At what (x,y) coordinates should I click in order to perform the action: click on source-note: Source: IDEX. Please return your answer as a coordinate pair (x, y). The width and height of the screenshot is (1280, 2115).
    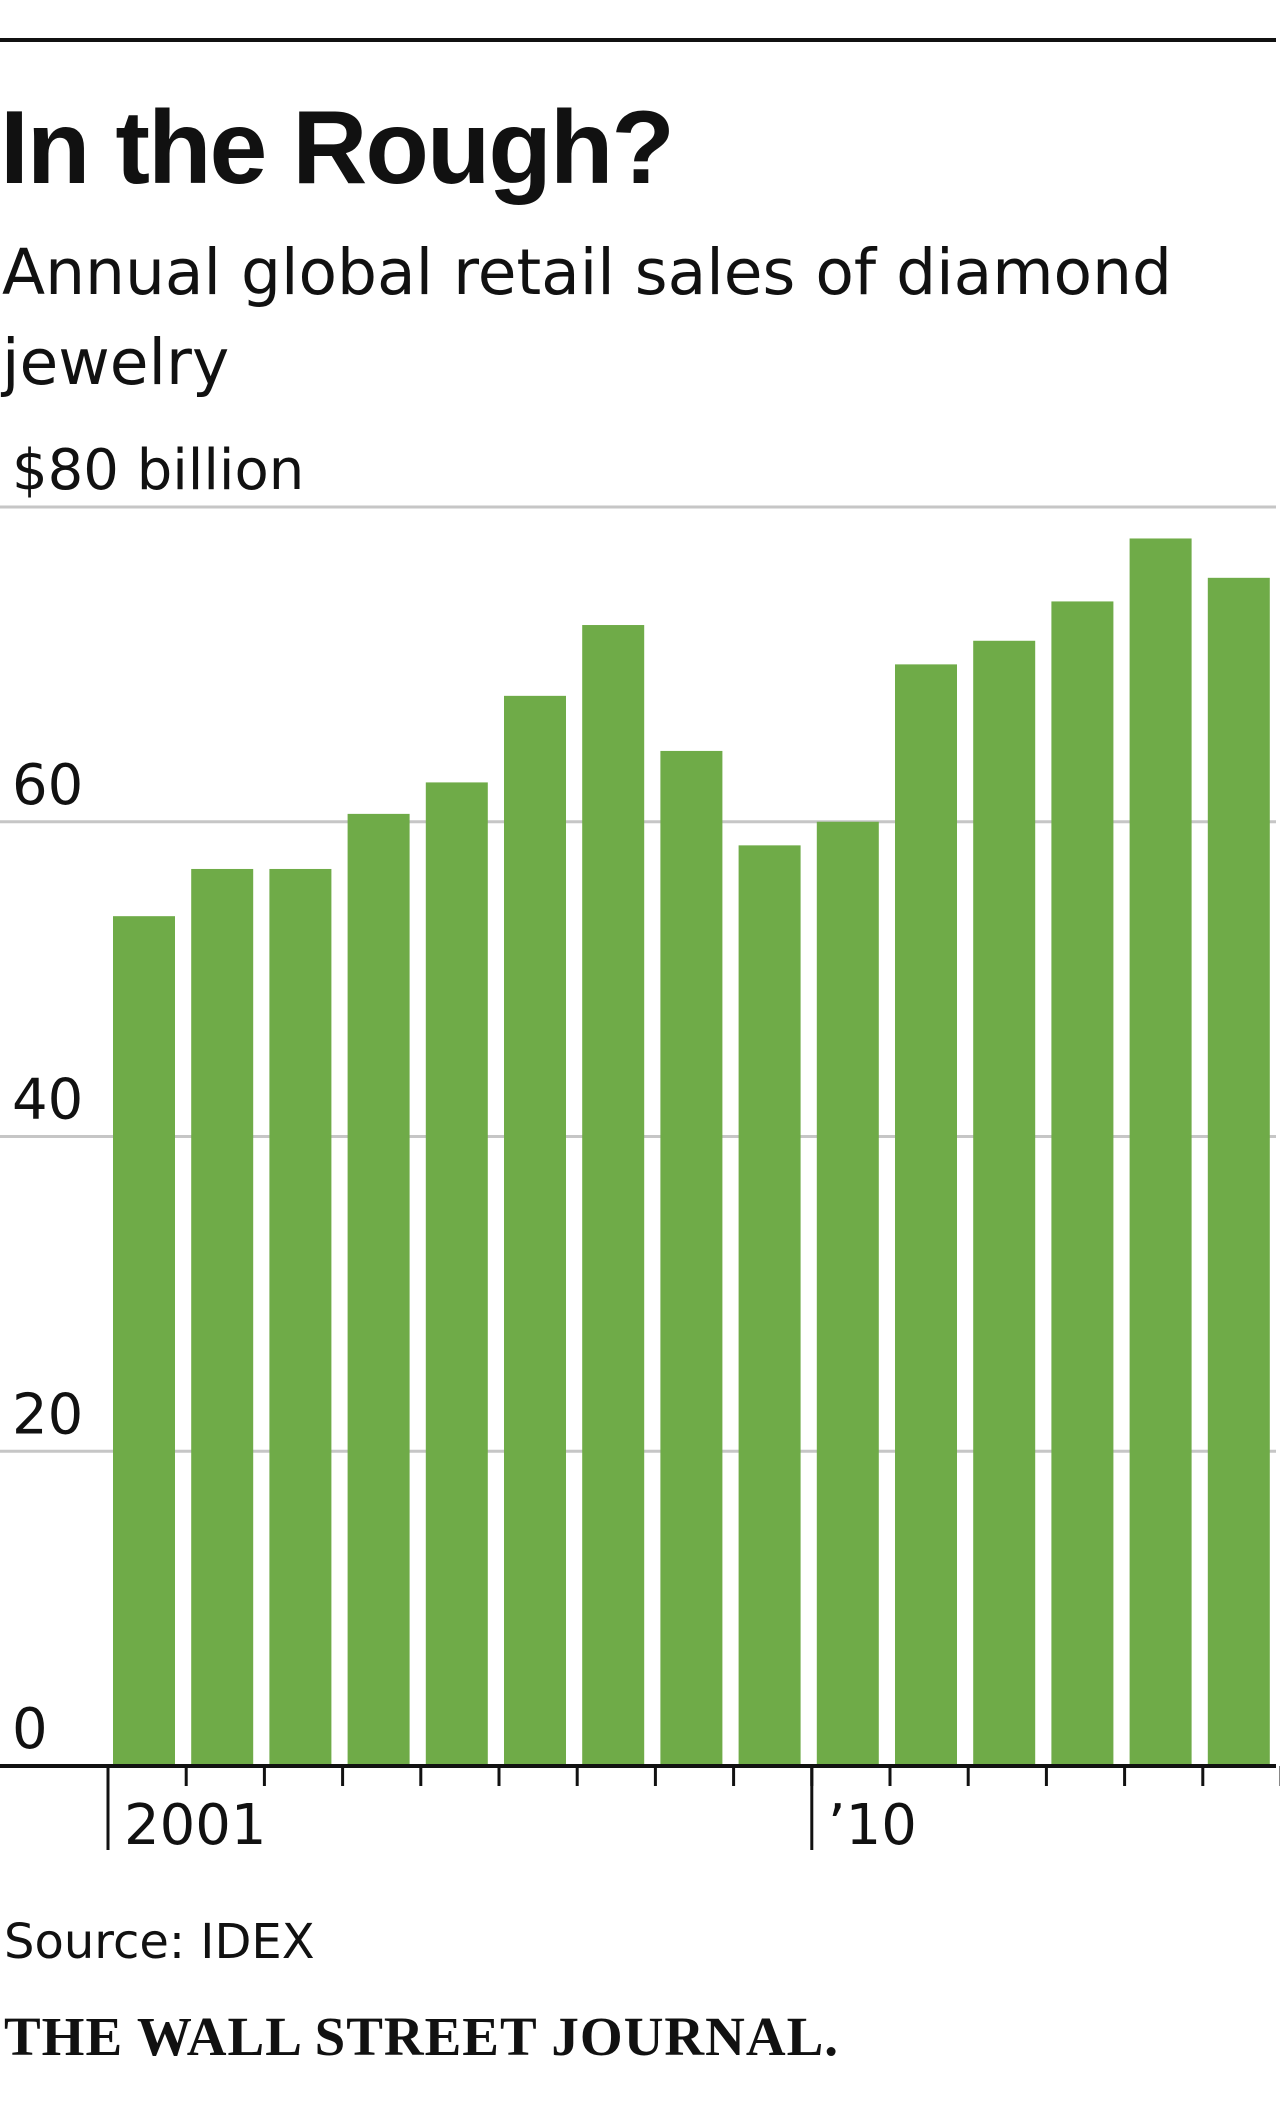
    Looking at the image, I should click on (159, 1942).